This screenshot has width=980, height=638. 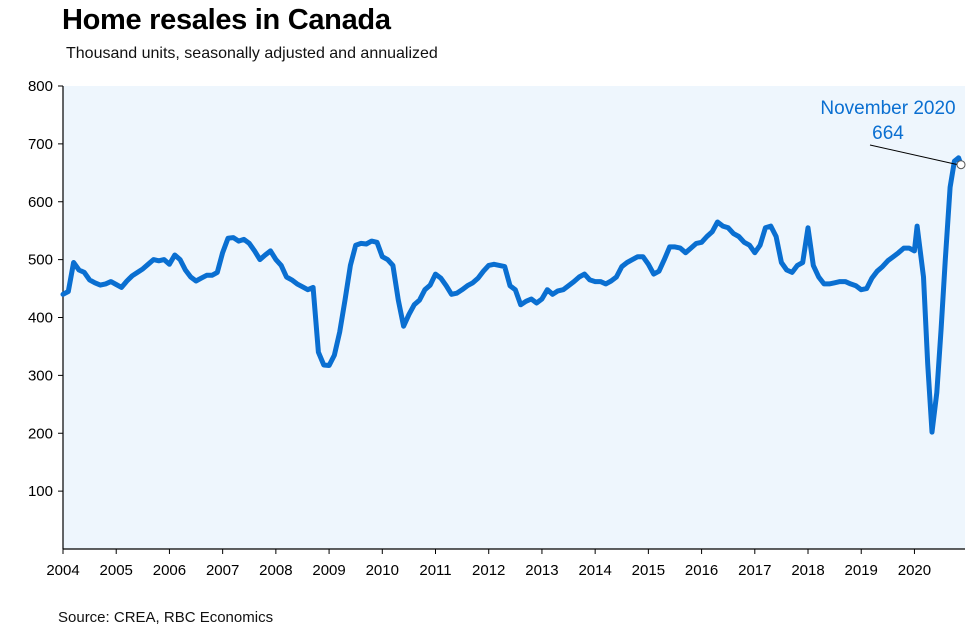 I want to click on y-tick-label: 700, so click(x=40, y=144).